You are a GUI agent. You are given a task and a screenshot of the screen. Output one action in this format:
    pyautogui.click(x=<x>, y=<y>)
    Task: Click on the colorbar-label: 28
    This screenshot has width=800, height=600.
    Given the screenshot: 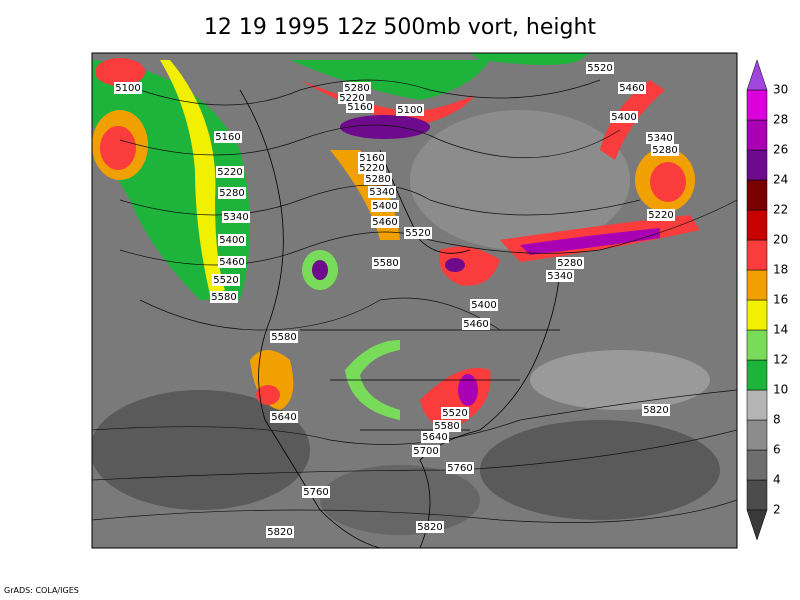 What is the action you would take?
    pyautogui.click(x=780, y=120)
    